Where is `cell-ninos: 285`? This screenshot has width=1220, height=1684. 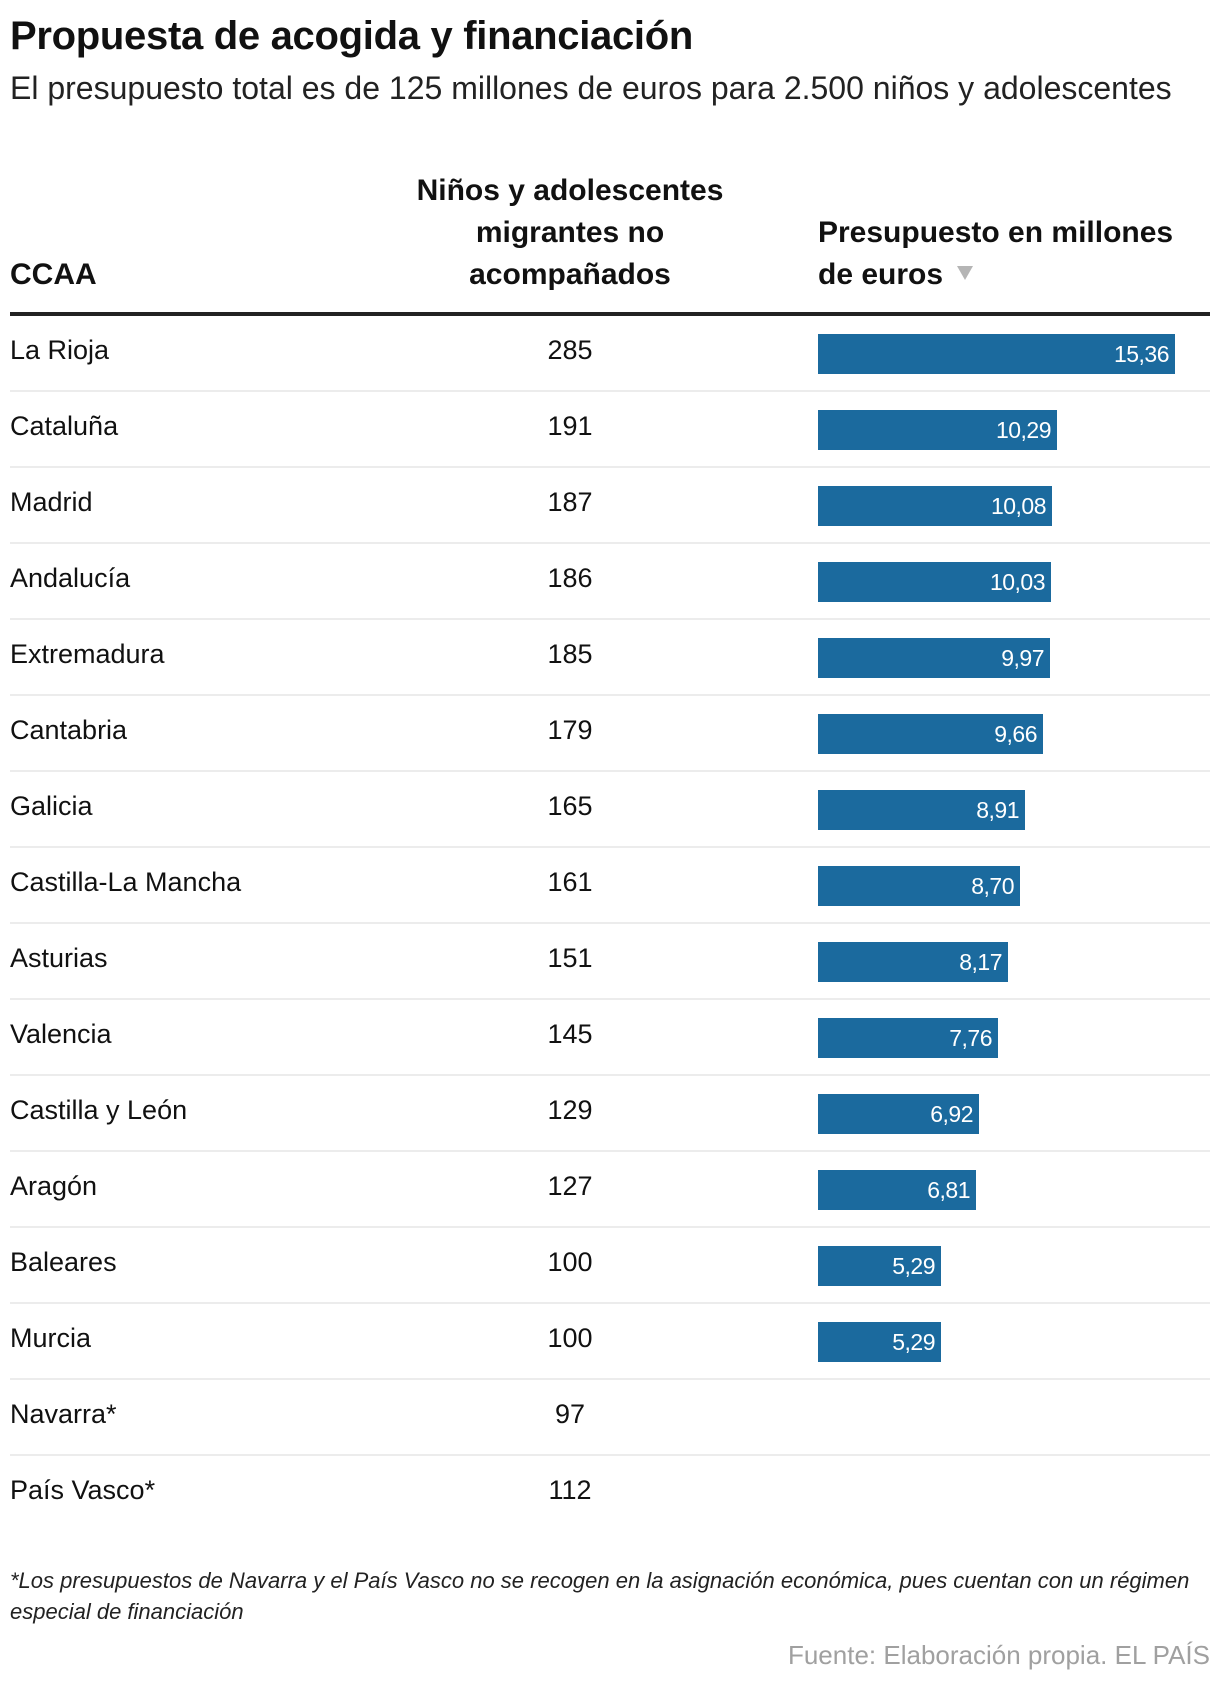
cell-ninos: 285 is located at coordinates (570, 350).